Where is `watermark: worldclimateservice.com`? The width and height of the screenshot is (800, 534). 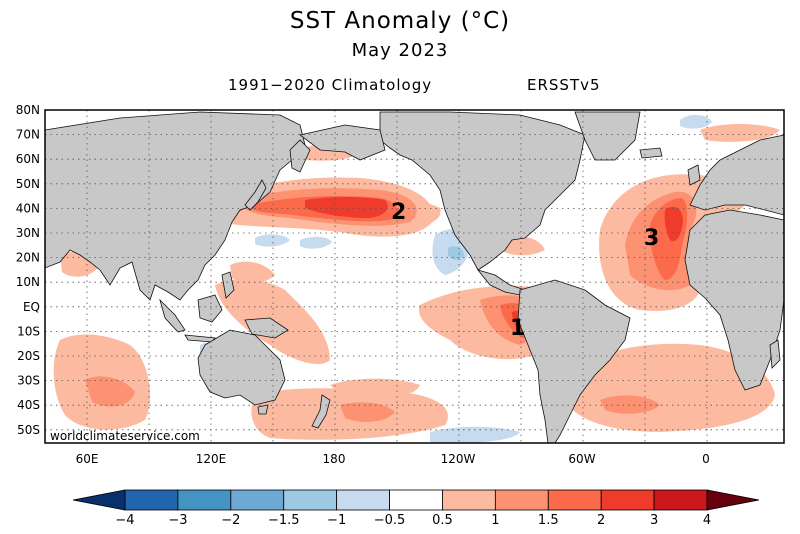
watermark: worldclimateservice.com is located at coordinates (125, 436).